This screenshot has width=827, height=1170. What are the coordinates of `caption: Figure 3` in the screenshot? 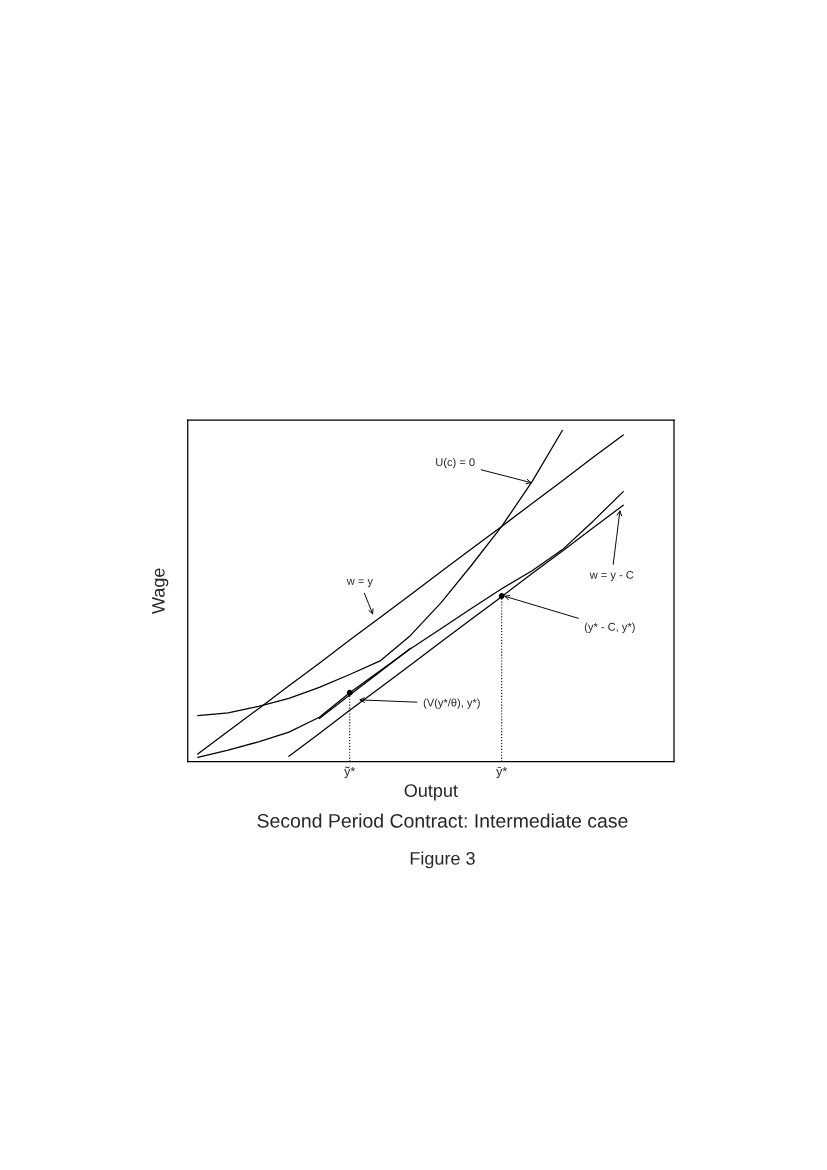 It's located at (442, 860).